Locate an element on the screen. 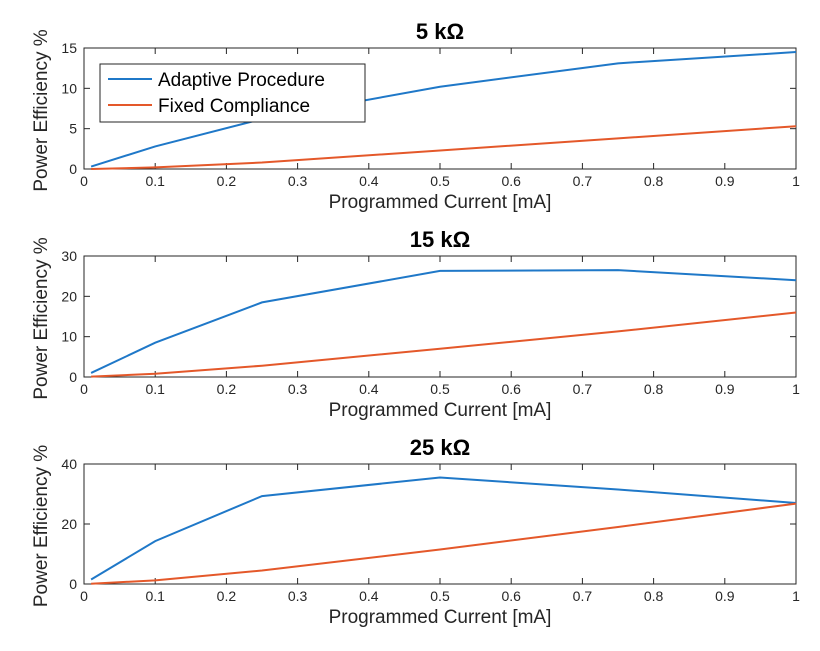  legend-label: Fixed Compliance is located at coordinates (234, 106).